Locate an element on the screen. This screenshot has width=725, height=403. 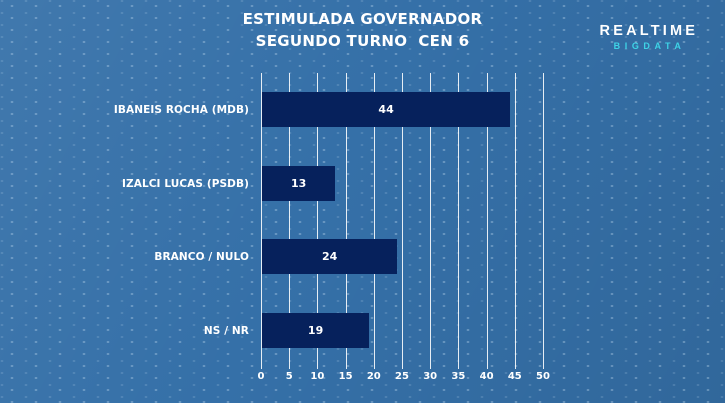
category-label: IZALCI LUCAS (PSDB) is located at coordinates (185, 183).